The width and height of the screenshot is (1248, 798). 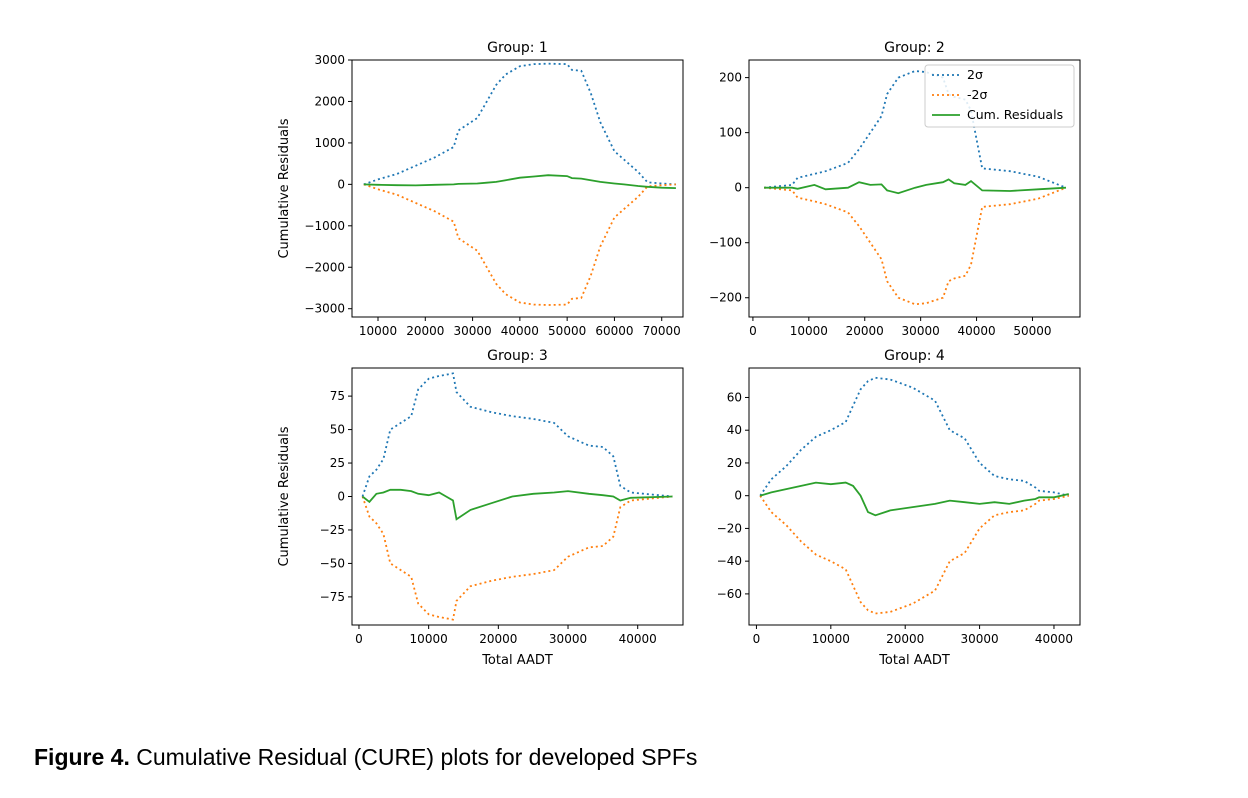 I want to click on x-tick-label: 70000, so click(x=662, y=331).